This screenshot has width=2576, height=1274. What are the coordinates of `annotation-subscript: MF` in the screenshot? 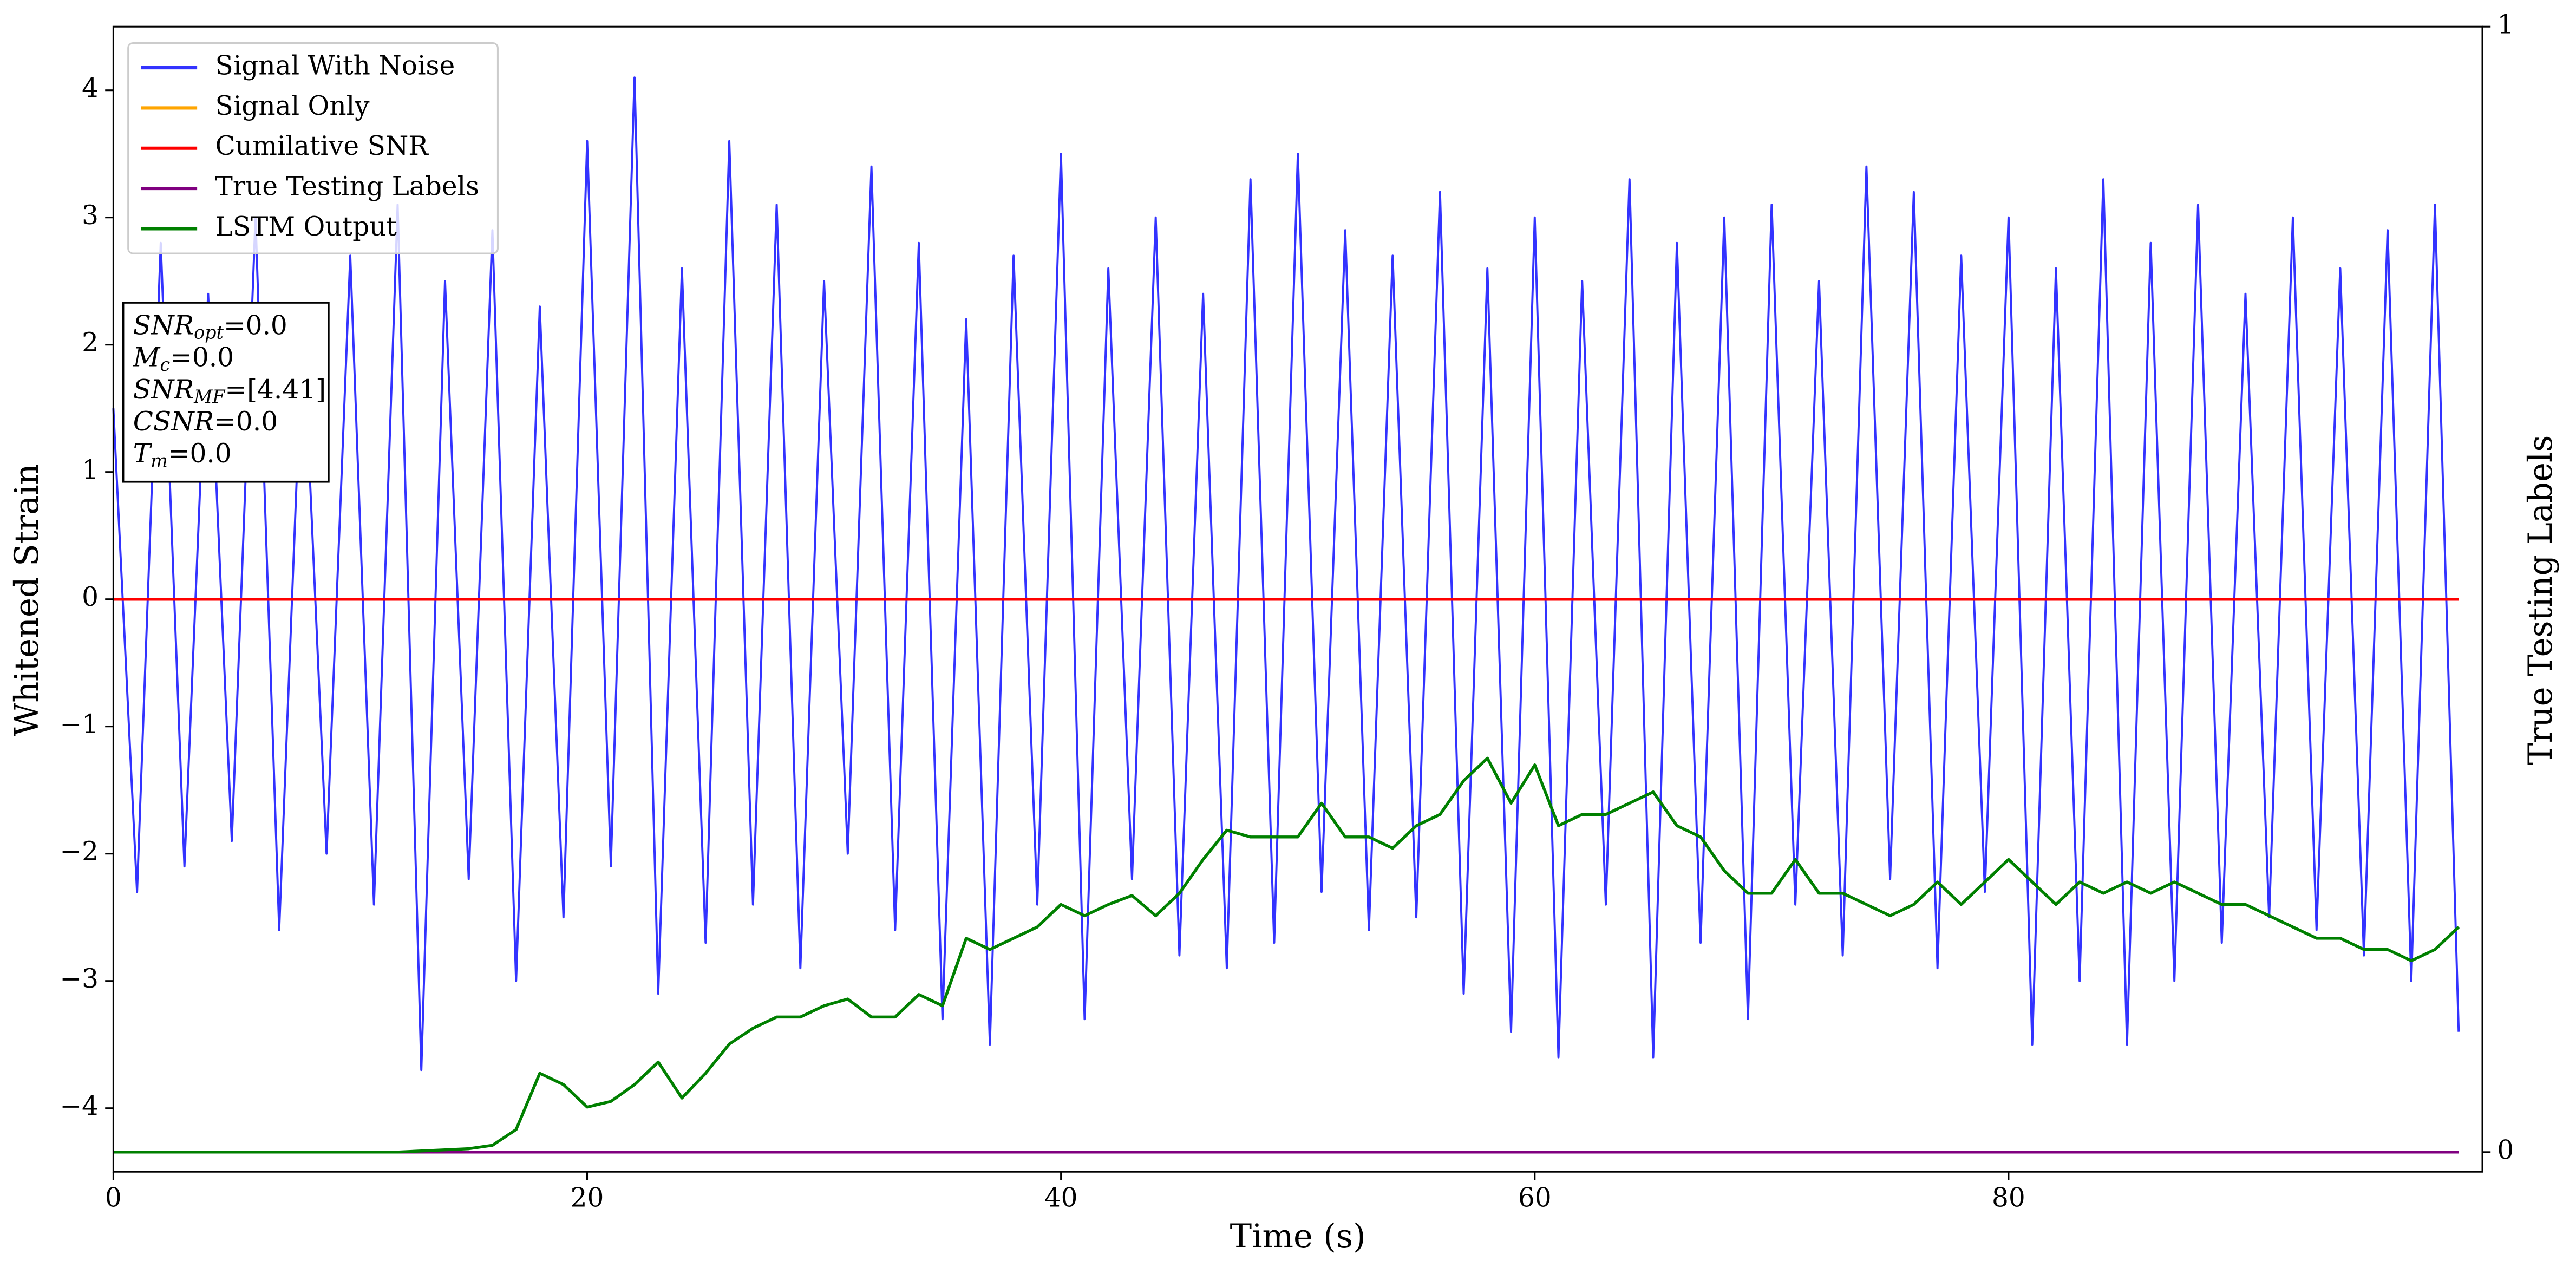 It's located at (210, 396).